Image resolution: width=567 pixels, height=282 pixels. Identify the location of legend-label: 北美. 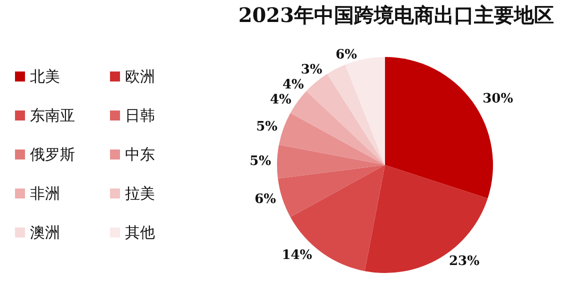
(45, 77).